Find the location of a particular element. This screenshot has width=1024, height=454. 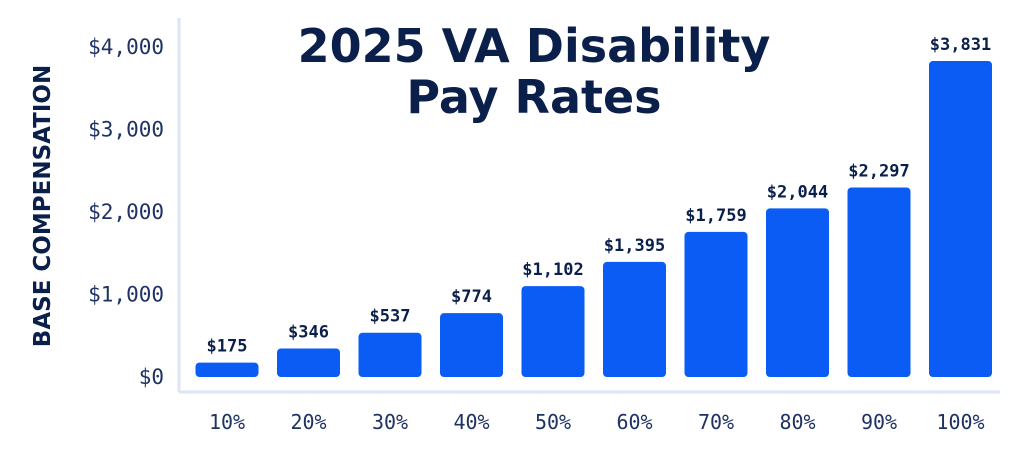

bar-30pct is located at coordinates (390, 354).